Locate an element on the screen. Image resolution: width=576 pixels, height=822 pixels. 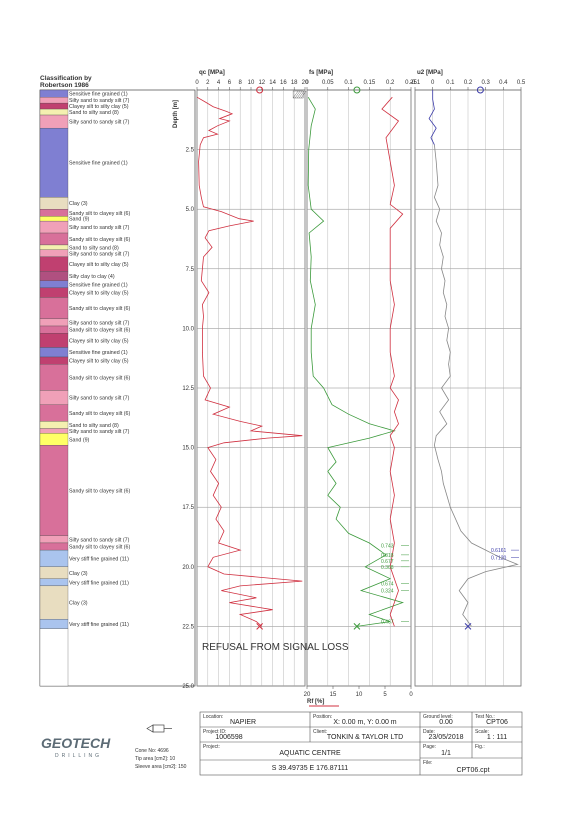
logo-text: GEOTECH is located at coordinates (76, 743).